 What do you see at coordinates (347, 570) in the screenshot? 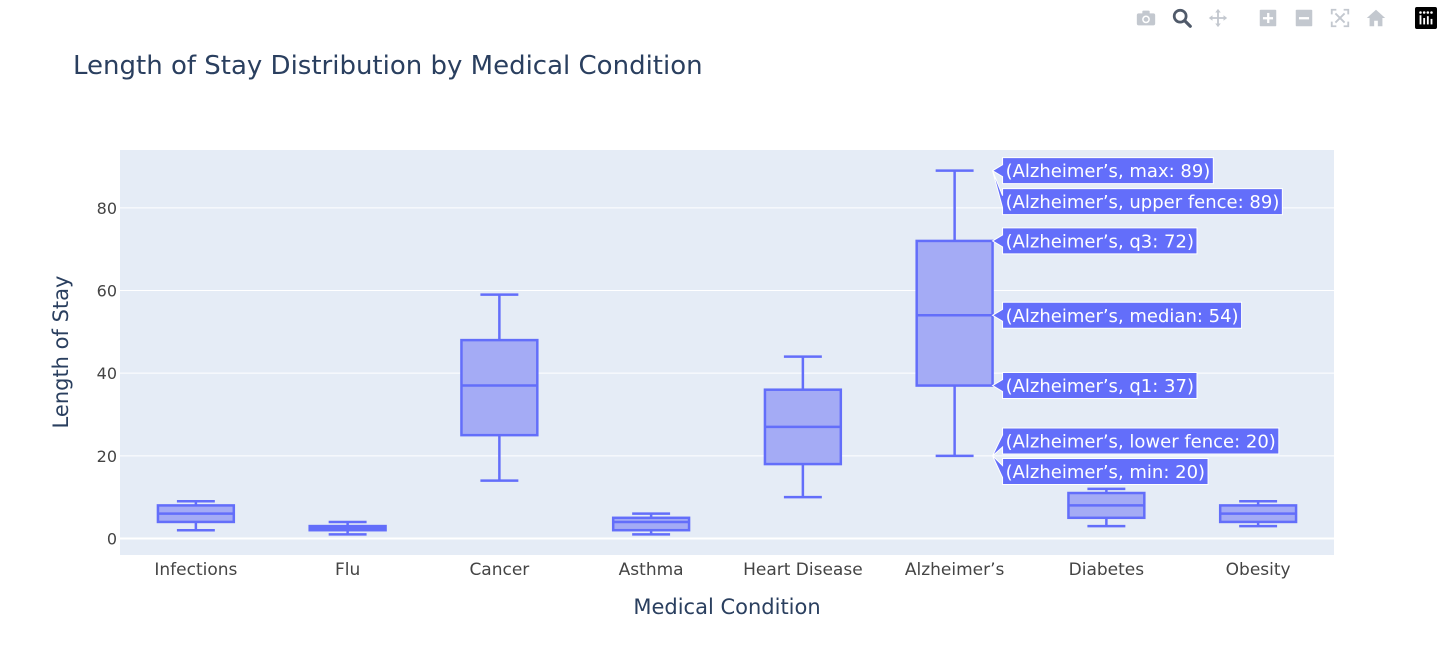
I see `x-tick-label: Flu` at bounding box center [347, 570].